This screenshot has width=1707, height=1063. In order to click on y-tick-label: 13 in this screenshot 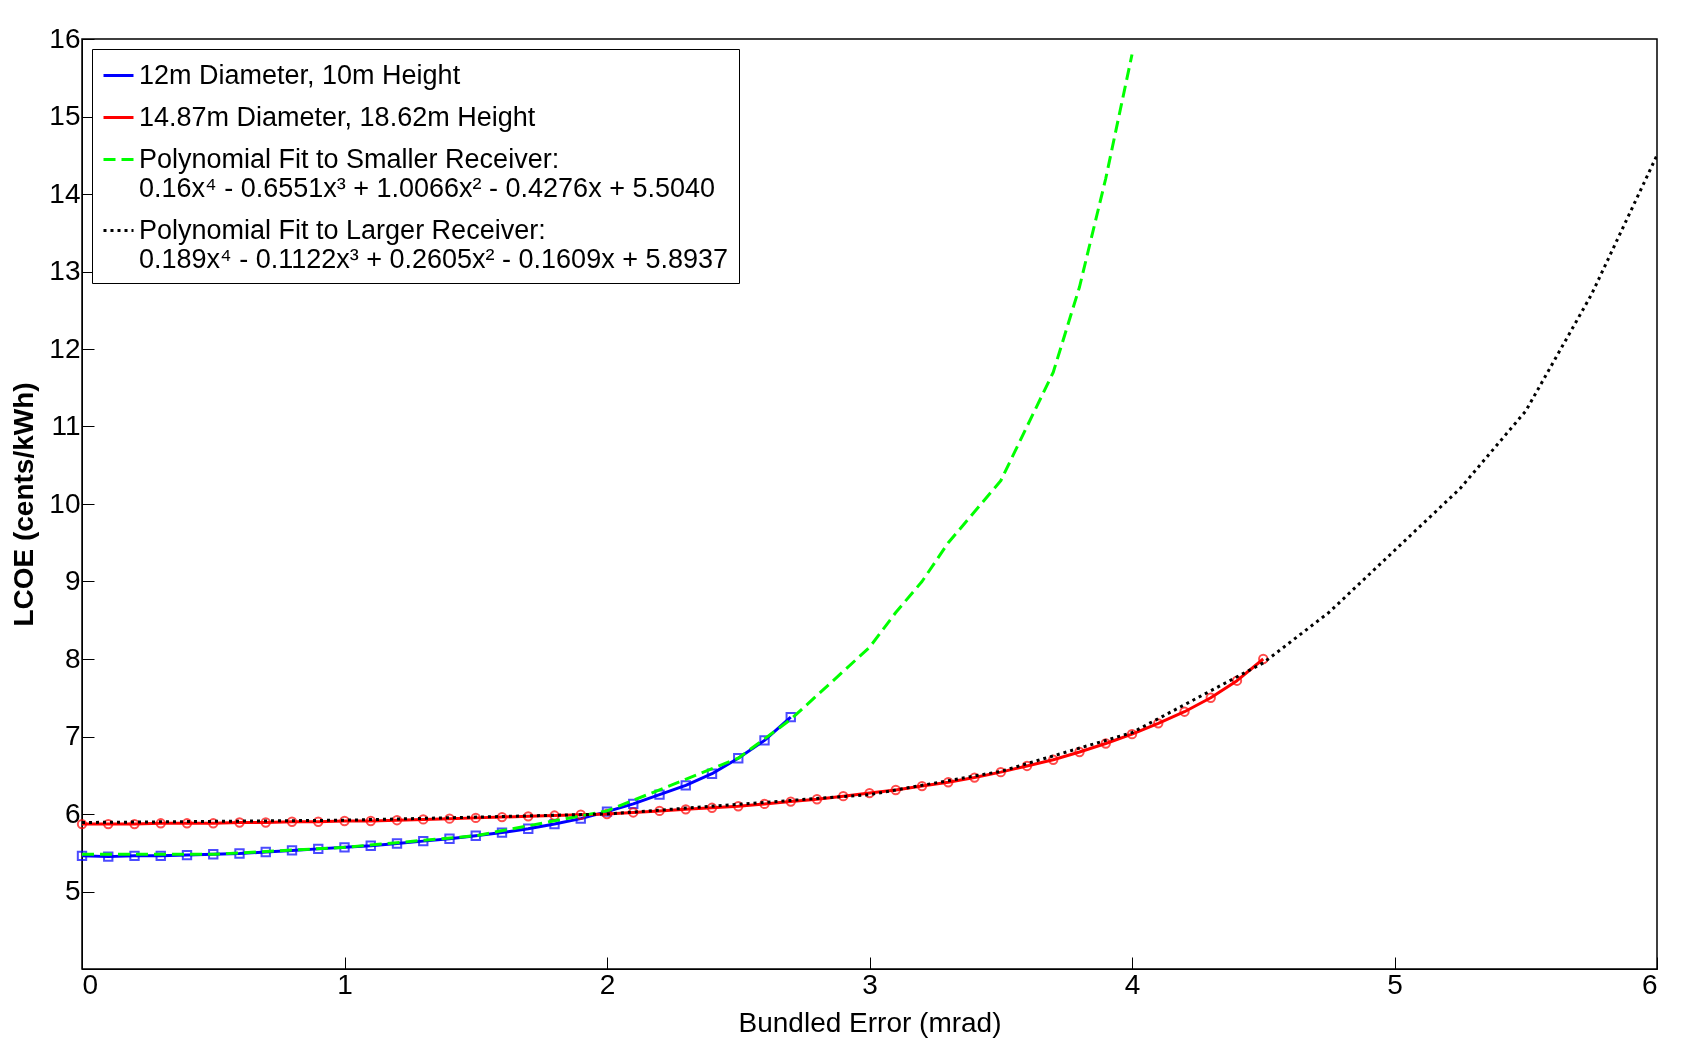, I will do `click(65, 270)`.